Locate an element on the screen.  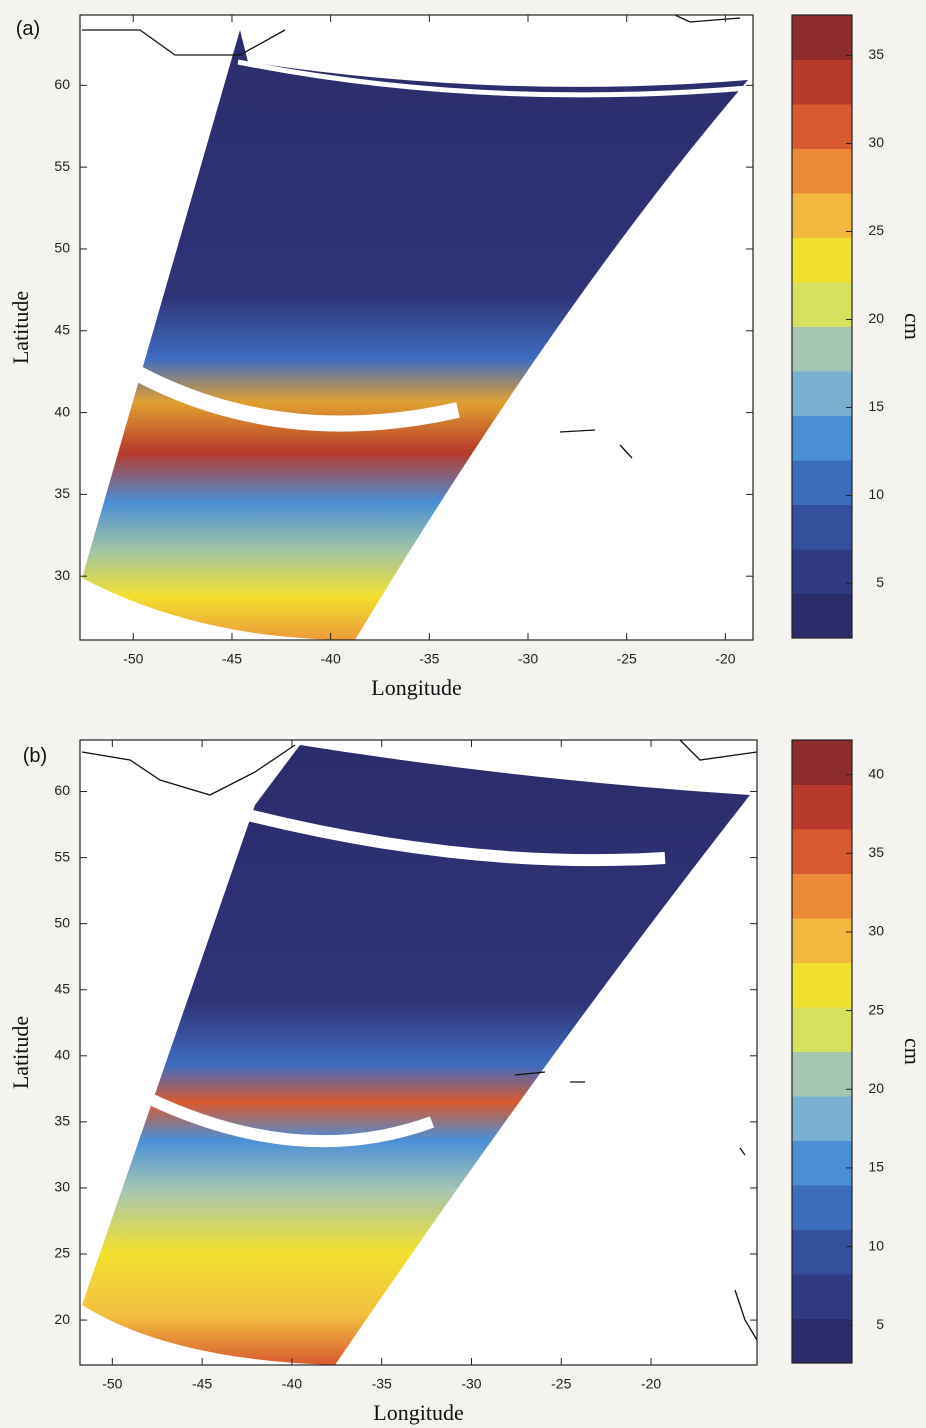
y-tick-label: 25 is located at coordinates (62, 1253).